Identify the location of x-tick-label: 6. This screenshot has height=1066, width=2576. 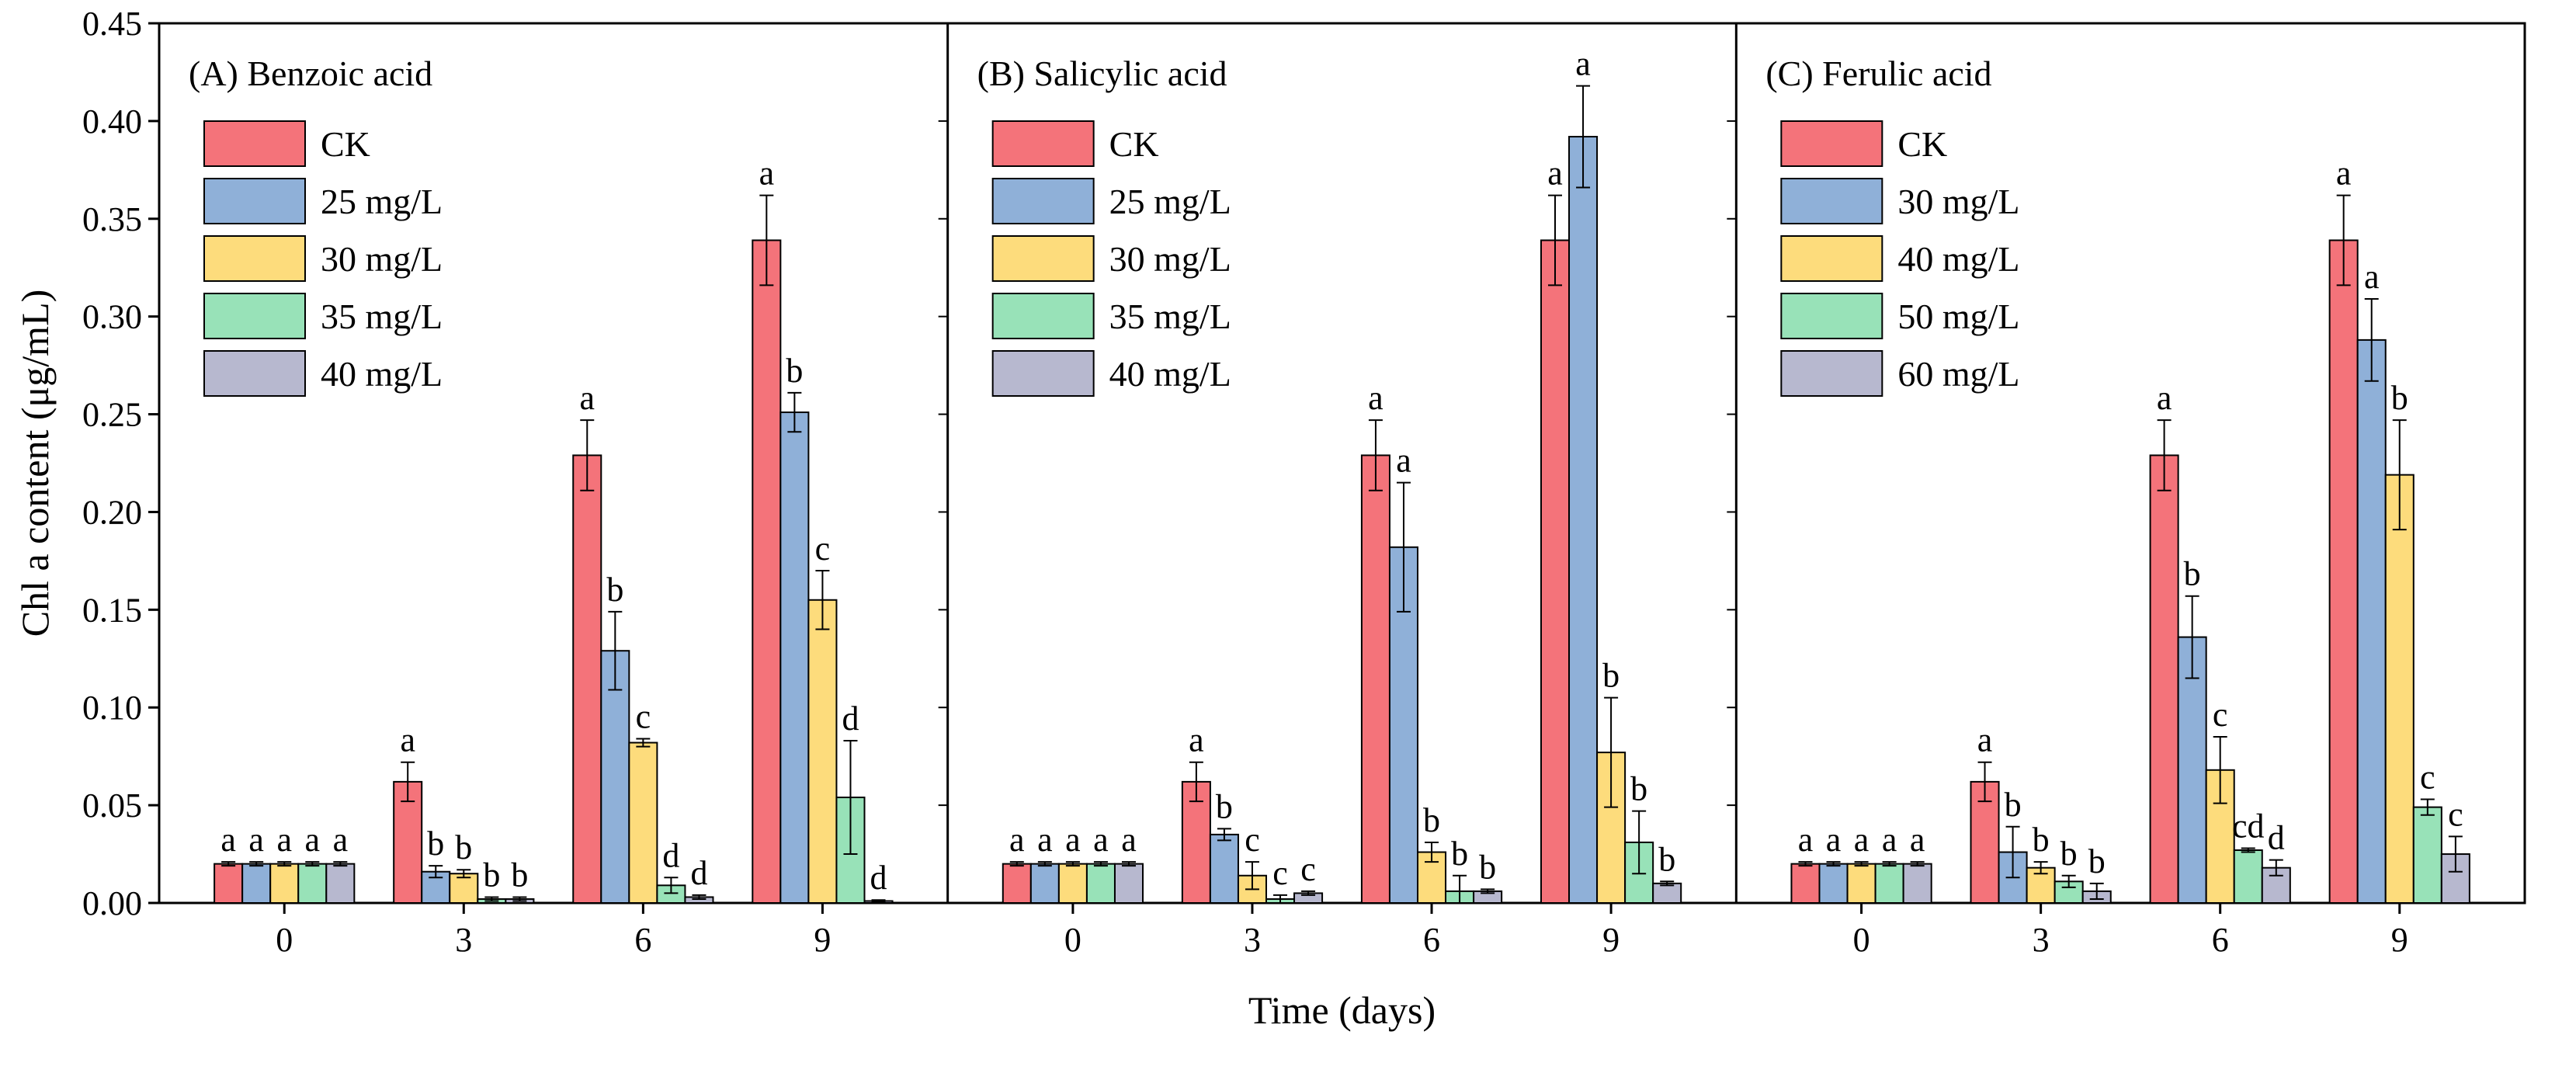
(1431, 940).